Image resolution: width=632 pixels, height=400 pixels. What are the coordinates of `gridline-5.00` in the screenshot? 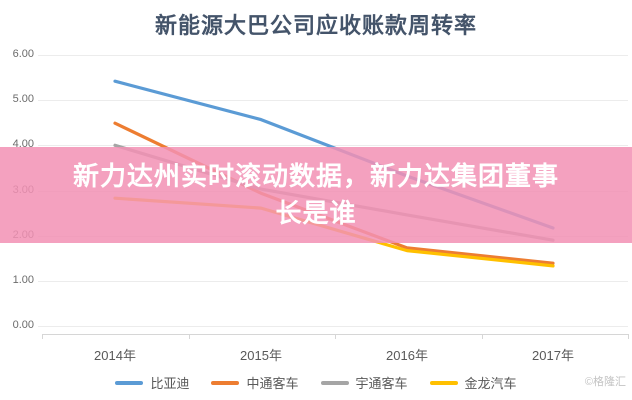 It's located at (333, 100).